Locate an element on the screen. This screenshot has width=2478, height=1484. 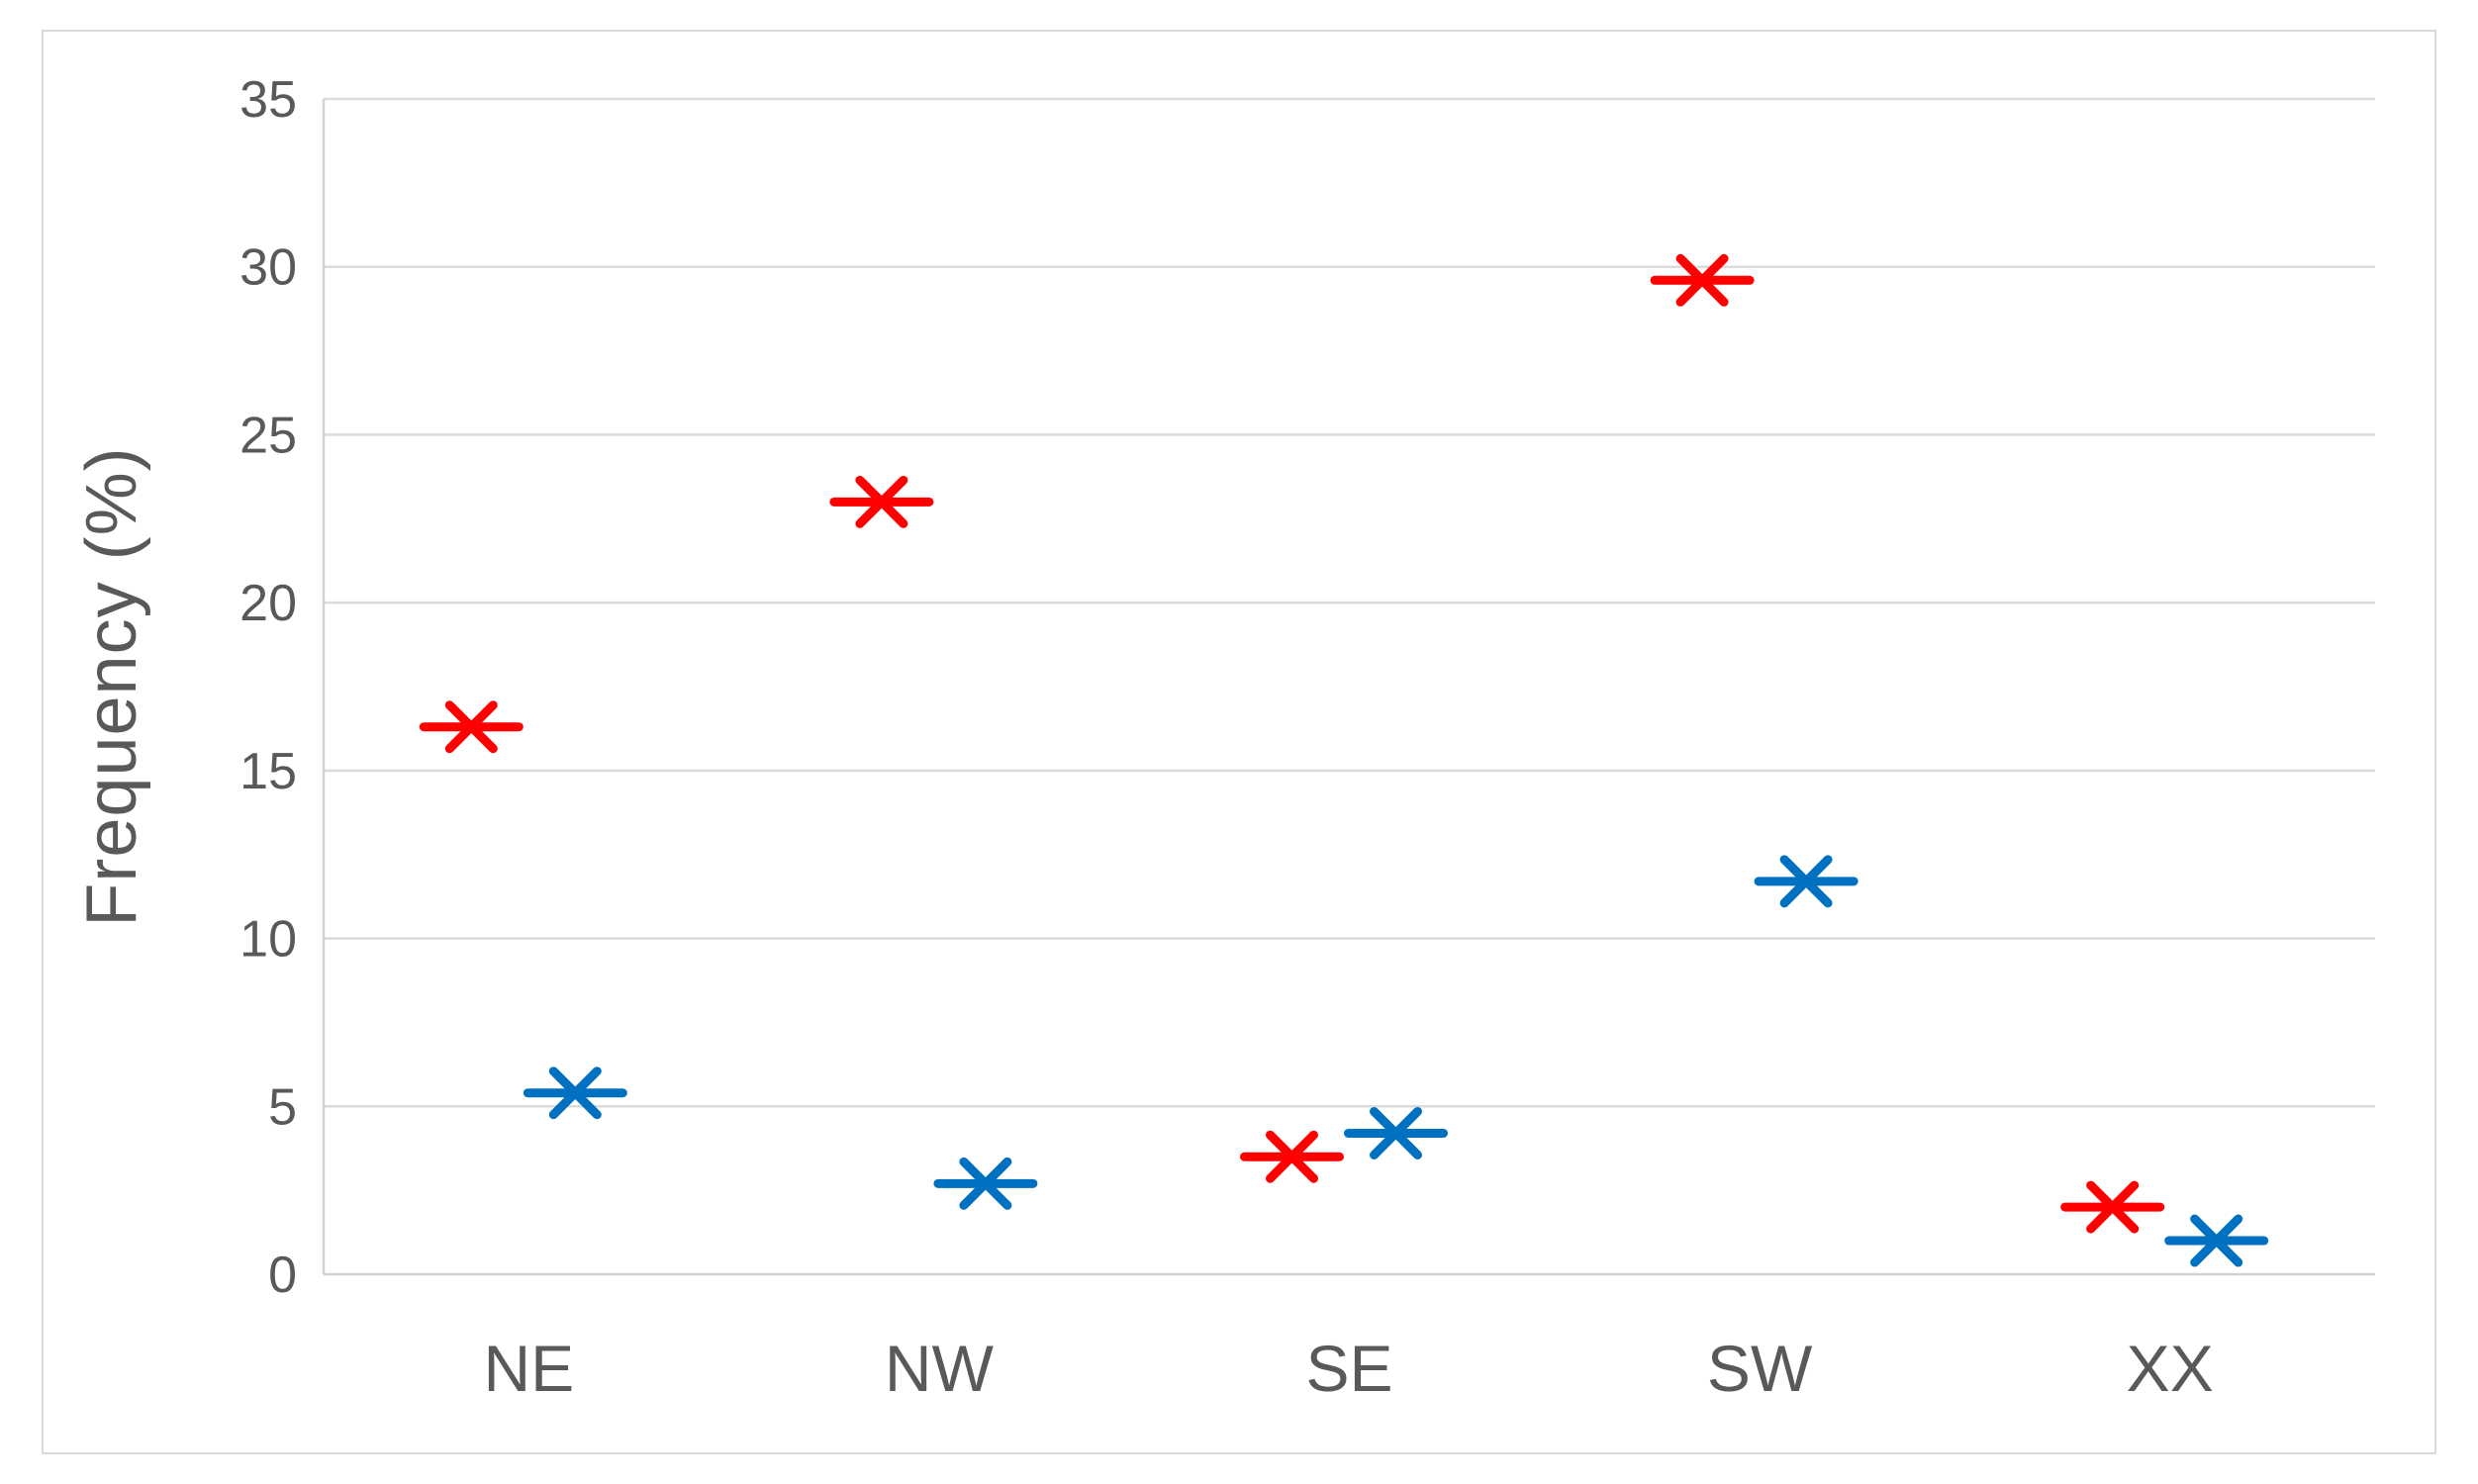
data-point-blue-series-NE is located at coordinates (575, 1093).